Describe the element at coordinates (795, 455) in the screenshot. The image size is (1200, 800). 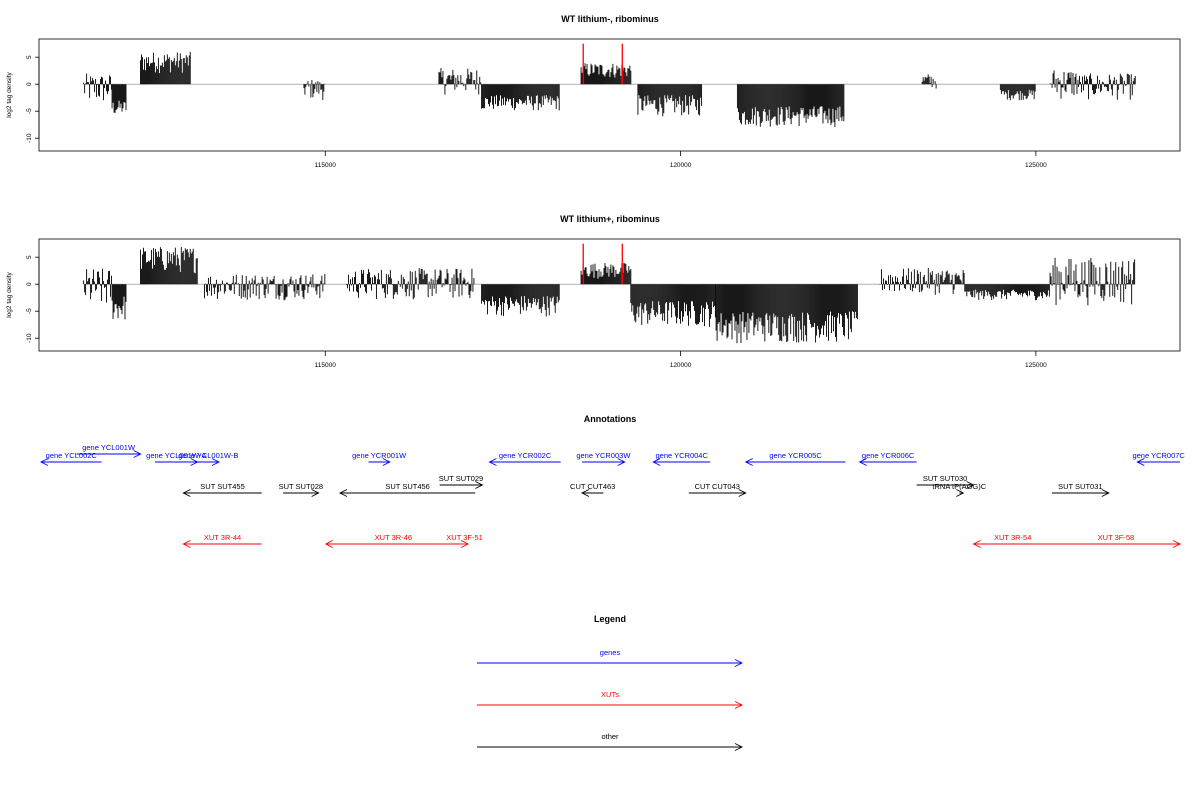
I see `annotation-label: gene YCR005C` at that location.